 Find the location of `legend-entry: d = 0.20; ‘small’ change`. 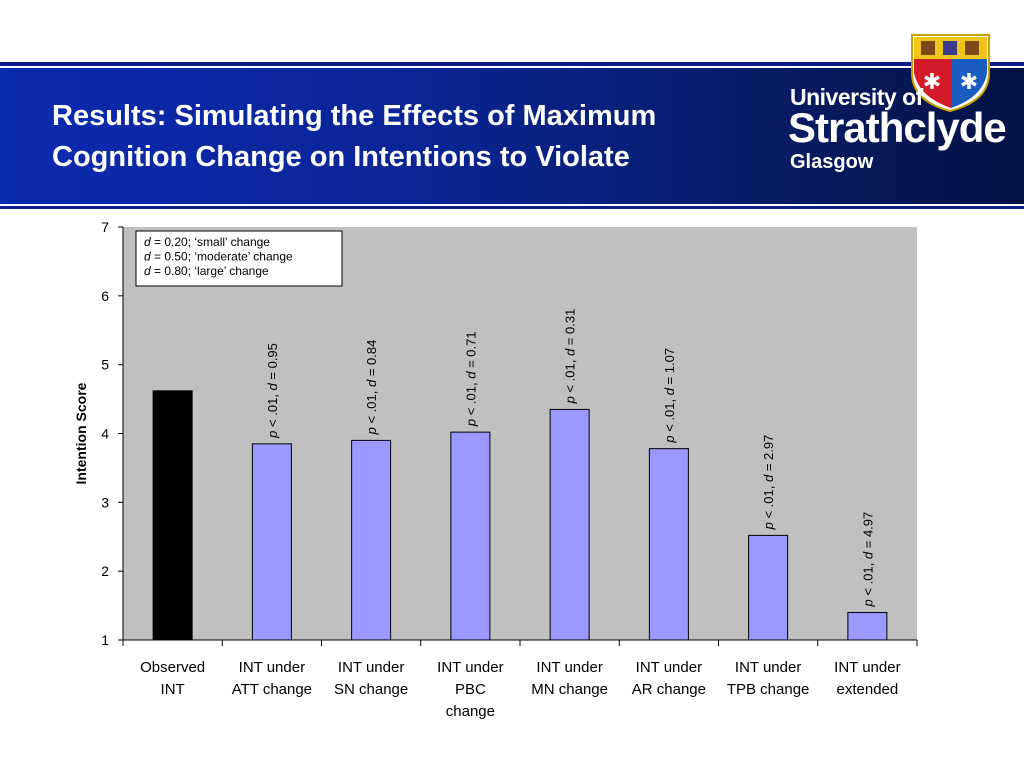

legend-entry: d = 0.20; ‘small’ change is located at coordinates (207, 242).